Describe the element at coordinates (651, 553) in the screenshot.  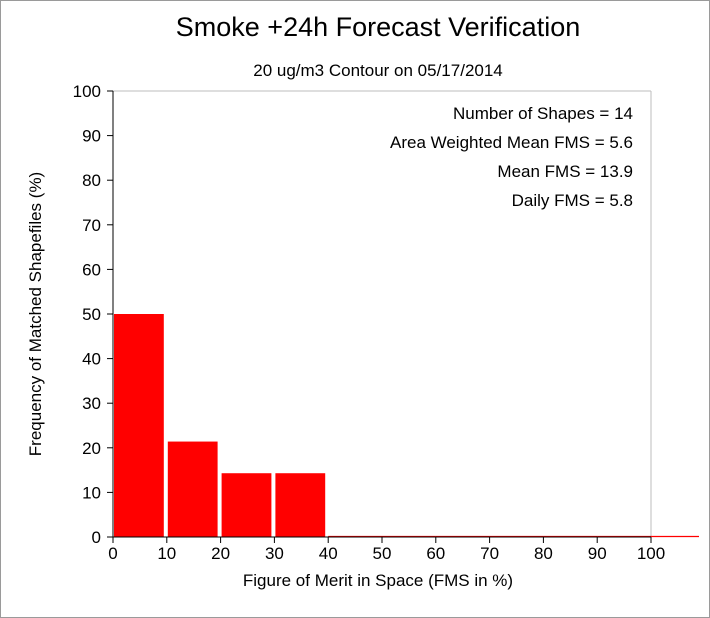
I see `x-tick-label-100: 100` at that location.